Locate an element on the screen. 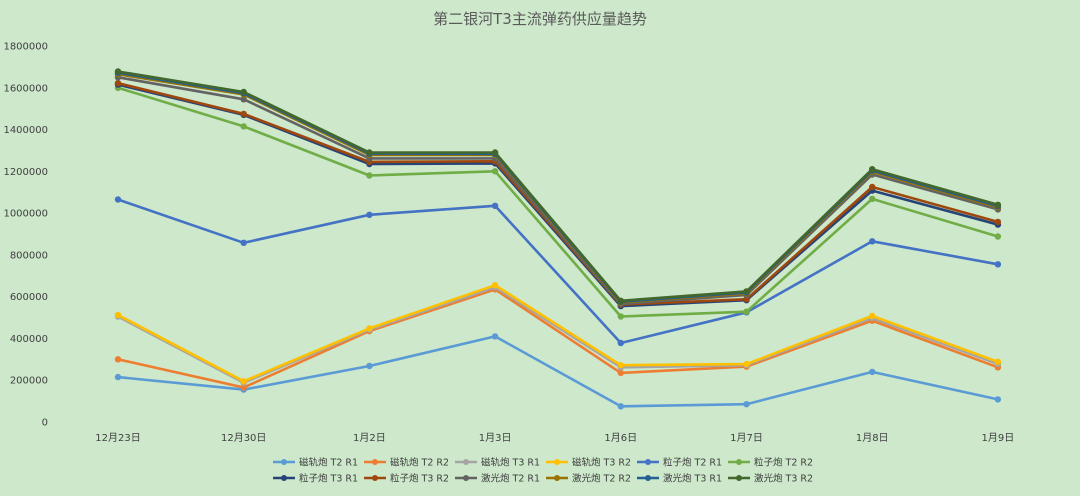 The image size is (1080, 496). legend-label: 磁轨炮 T2 R1 is located at coordinates (328, 463).